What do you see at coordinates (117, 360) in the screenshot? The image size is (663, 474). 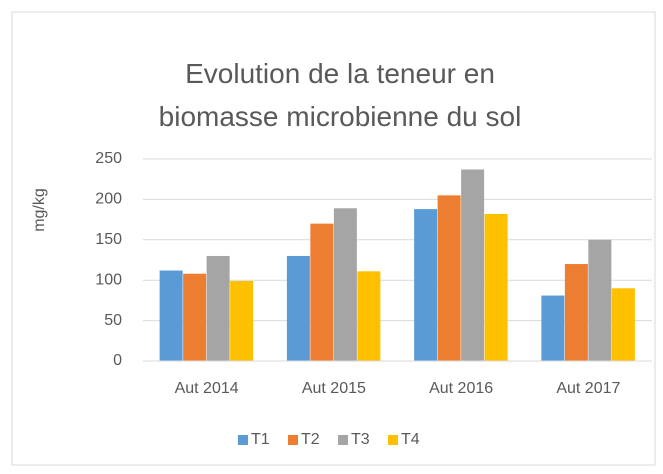 I see `y-tick-label: 0` at bounding box center [117, 360].